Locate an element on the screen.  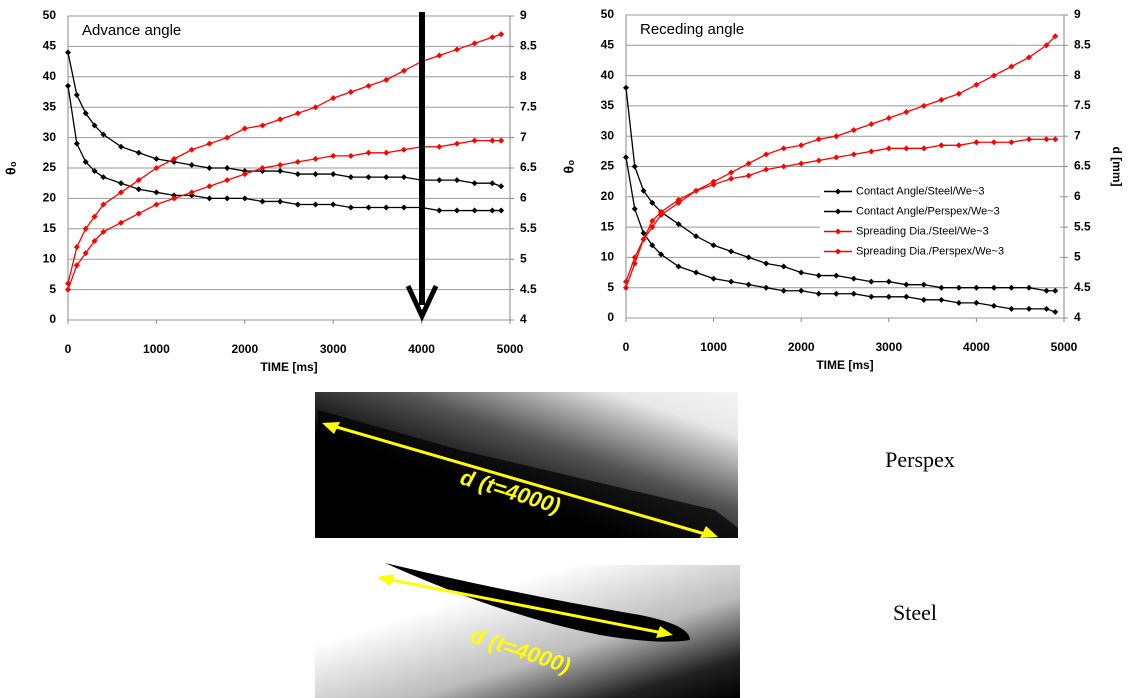
photo-label: Steel is located at coordinates (915, 612).